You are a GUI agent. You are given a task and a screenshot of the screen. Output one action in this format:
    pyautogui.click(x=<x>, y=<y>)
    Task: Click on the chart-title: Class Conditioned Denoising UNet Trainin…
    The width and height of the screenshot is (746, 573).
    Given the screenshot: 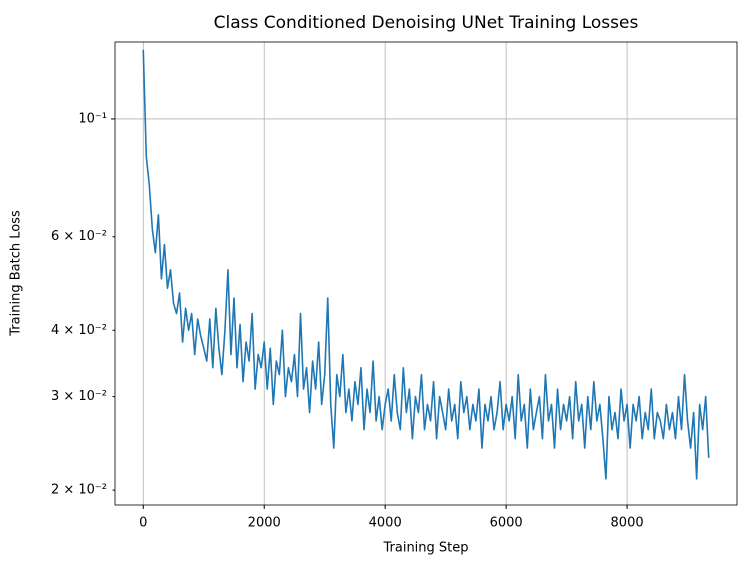 What is the action you would take?
    pyautogui.click(x=426, y=23)
    